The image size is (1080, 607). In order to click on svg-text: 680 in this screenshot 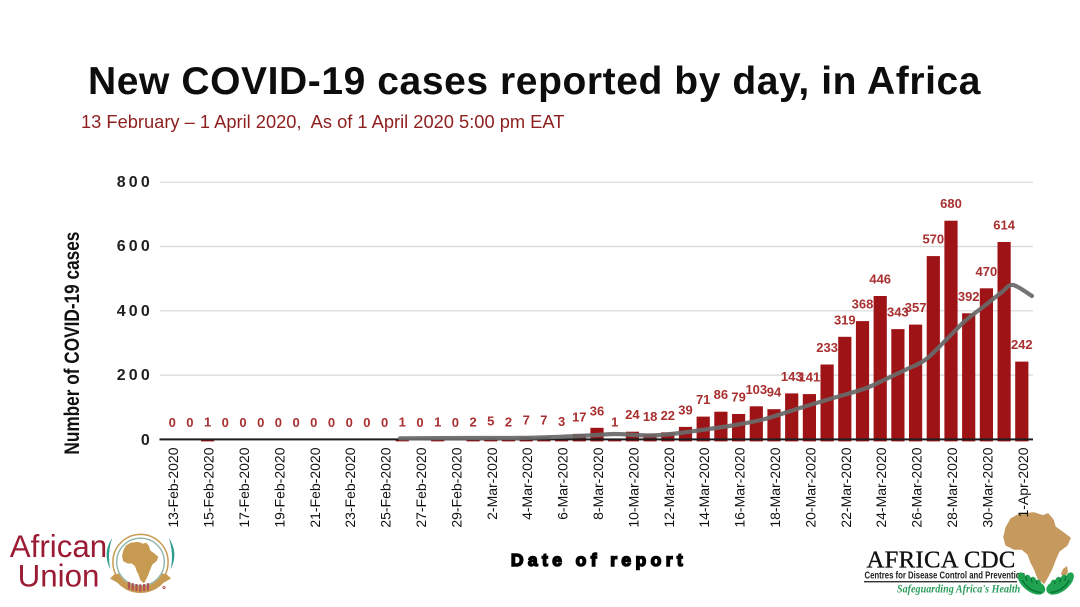, I will do `click(951, 203)`.